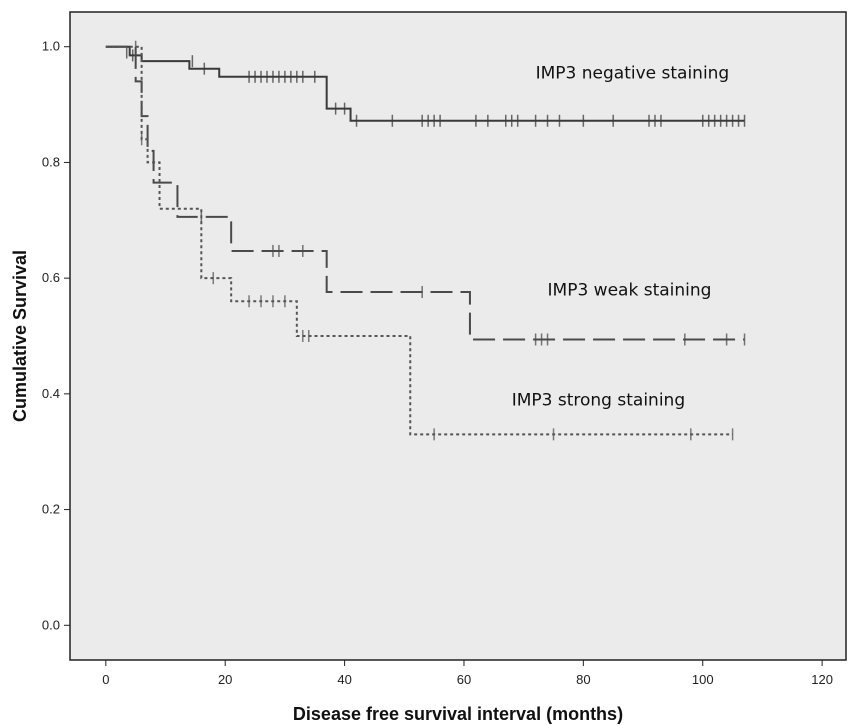  I want to click on y-tick-label: 0.6, so click(51, 277).